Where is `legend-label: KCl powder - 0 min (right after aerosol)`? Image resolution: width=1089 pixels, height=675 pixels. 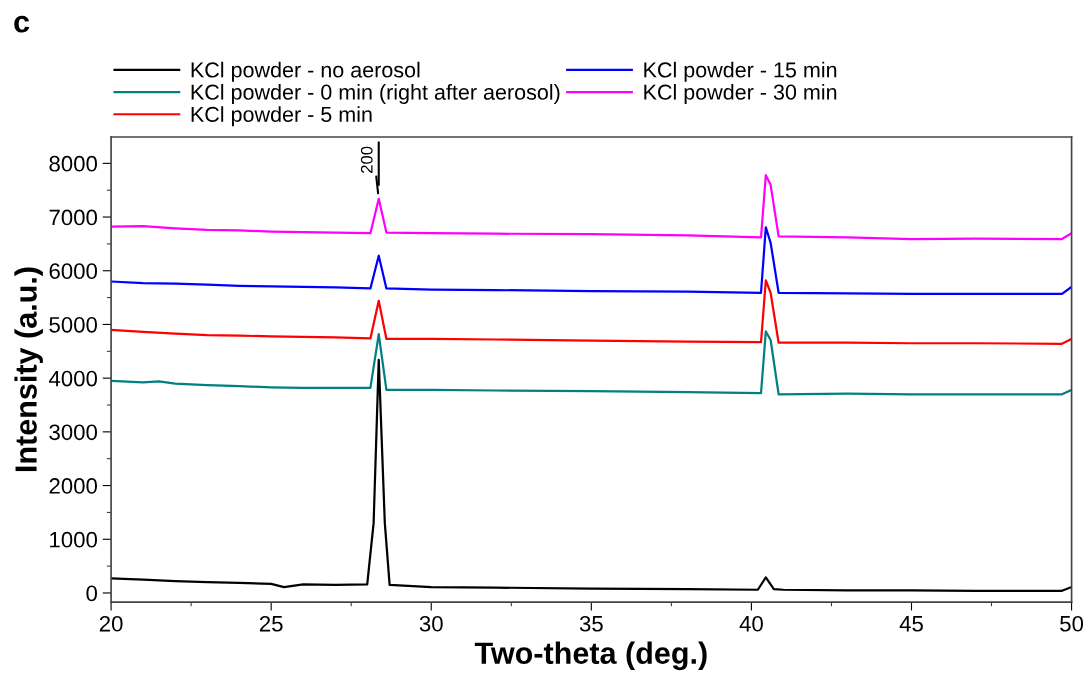
legend-label: KCl powder - 0 min (right after aerosol) is located at coordinates (375, 94).